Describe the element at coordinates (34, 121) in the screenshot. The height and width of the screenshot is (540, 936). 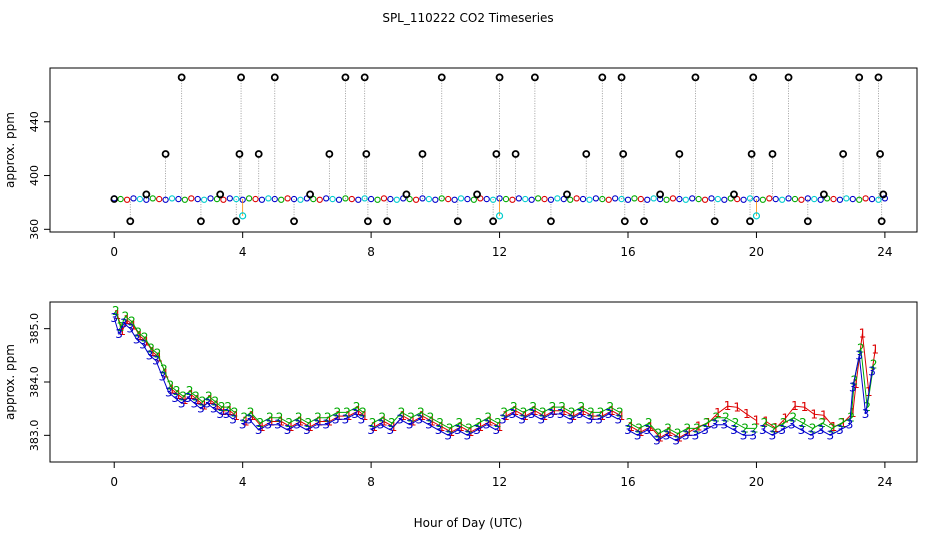
I see `y-tick-label: 440` at that location.